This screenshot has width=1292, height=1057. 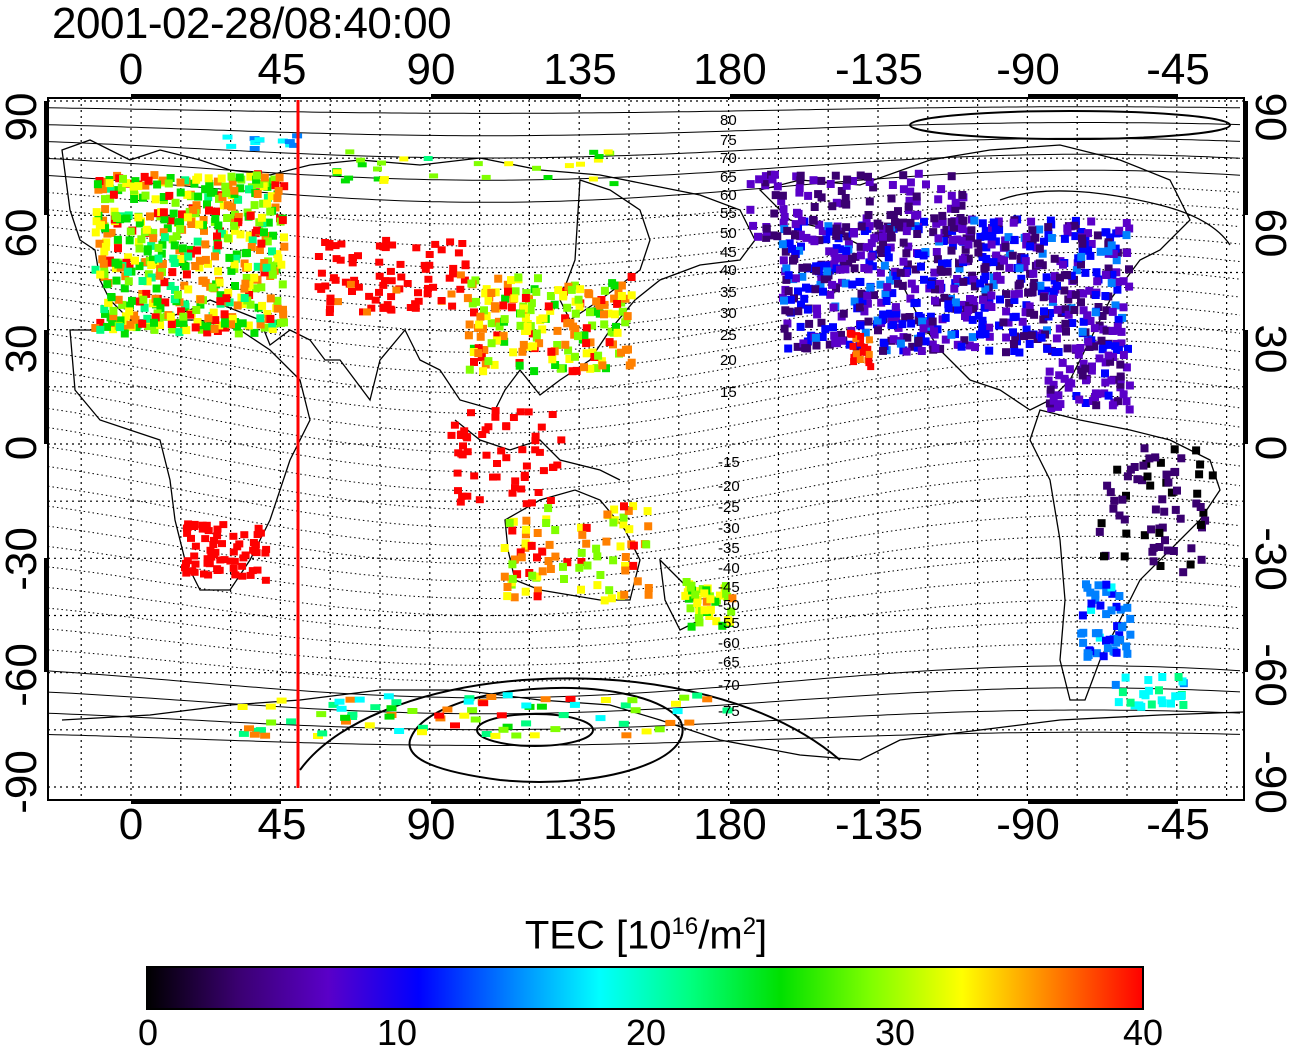 What do you see at coordinates (644, 605) in the screenshot?
I see `contour-line` at bounding box center [644, 605].